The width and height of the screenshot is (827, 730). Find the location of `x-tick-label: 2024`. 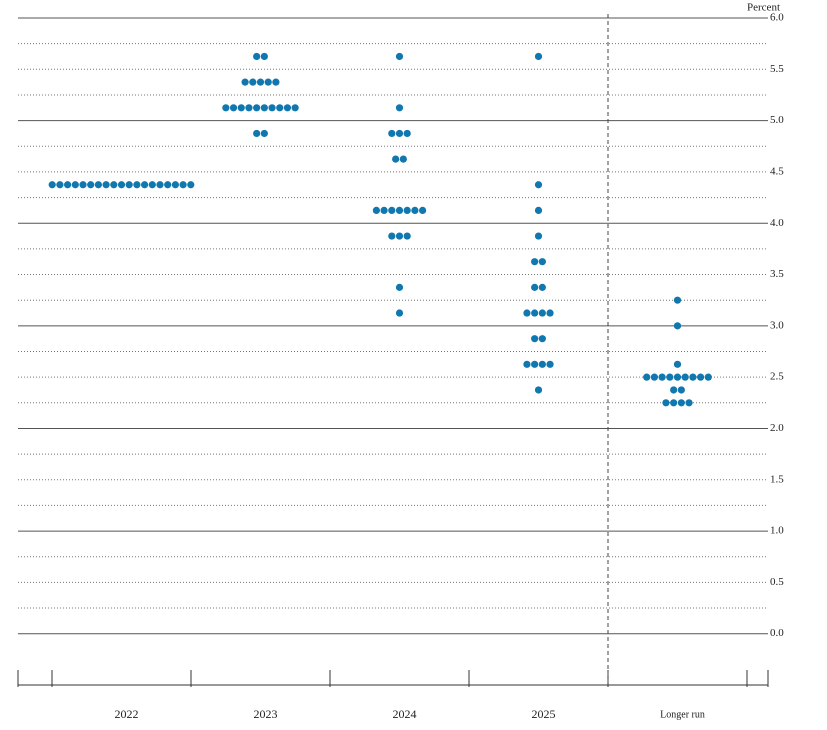

x-tick-label: 2024 is located at coordinates (405, 714).